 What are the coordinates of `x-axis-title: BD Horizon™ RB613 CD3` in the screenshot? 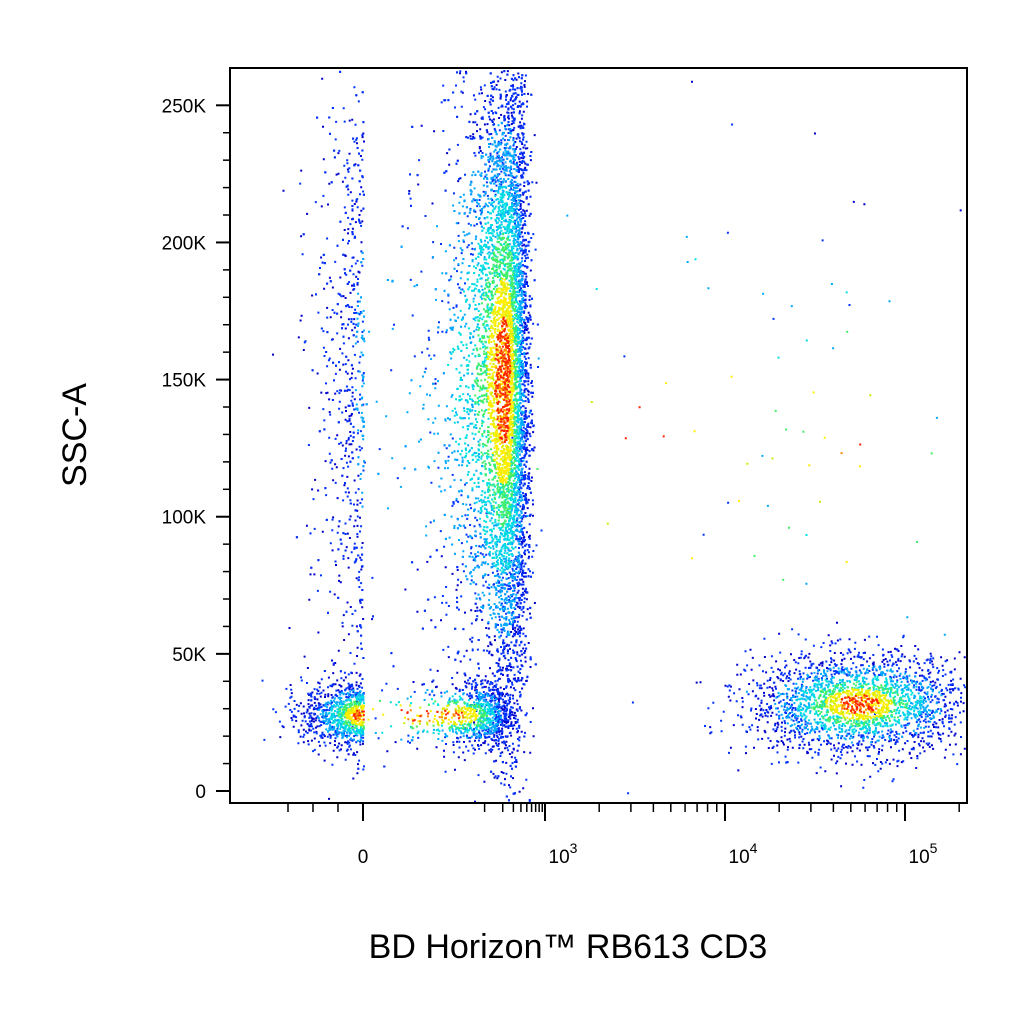 It's located at (568, 947).